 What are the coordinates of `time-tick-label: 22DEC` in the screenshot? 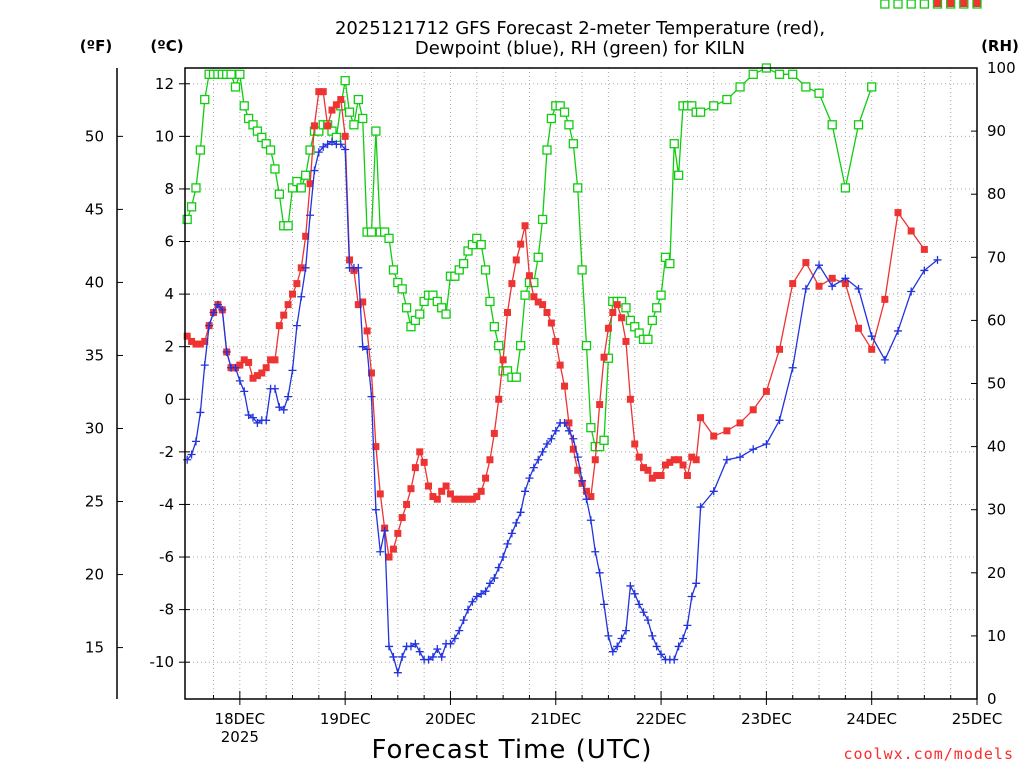 It's located at (661, 719).